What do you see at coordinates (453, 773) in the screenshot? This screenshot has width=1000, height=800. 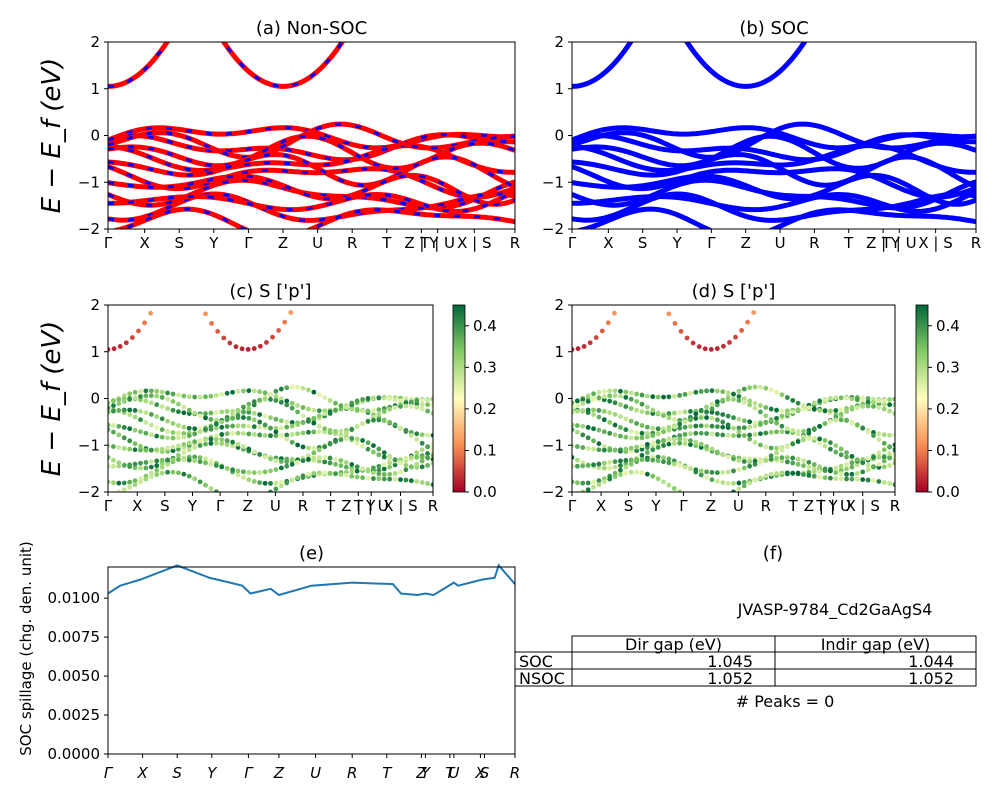 I see `x-tick-label: U` at bounding box center [453, 773].